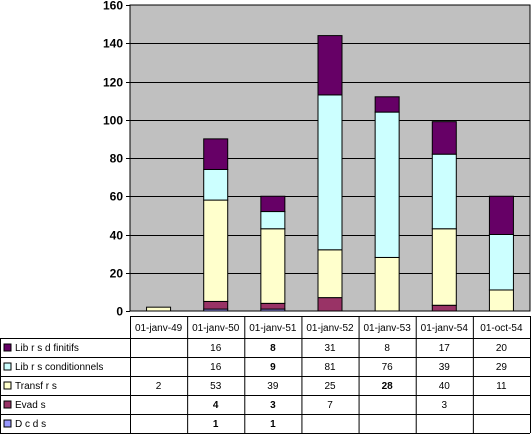 The image size is (531, 445). What do you see at coordinates (59, 367) in the screenshot?
I see `legend-label-lib-r-s-conditionnels: Lib r s conditionnels` at bounding box center [59, 367].